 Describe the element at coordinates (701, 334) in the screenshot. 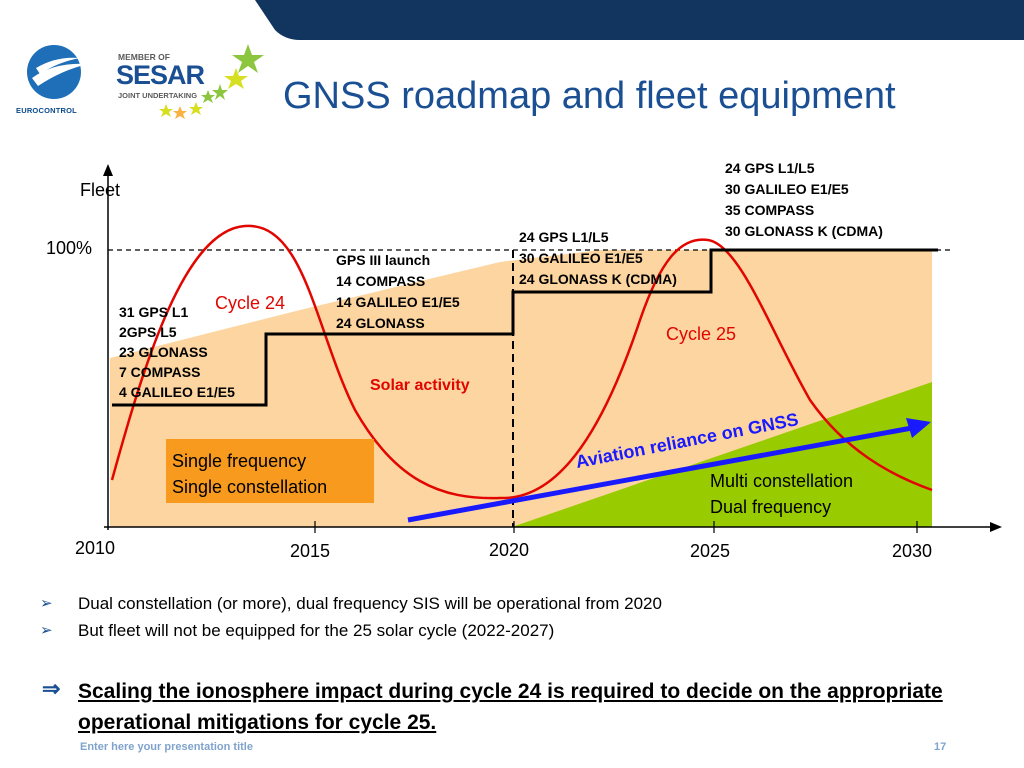

I see `cycle-25-label: Cycle 25` at that location.